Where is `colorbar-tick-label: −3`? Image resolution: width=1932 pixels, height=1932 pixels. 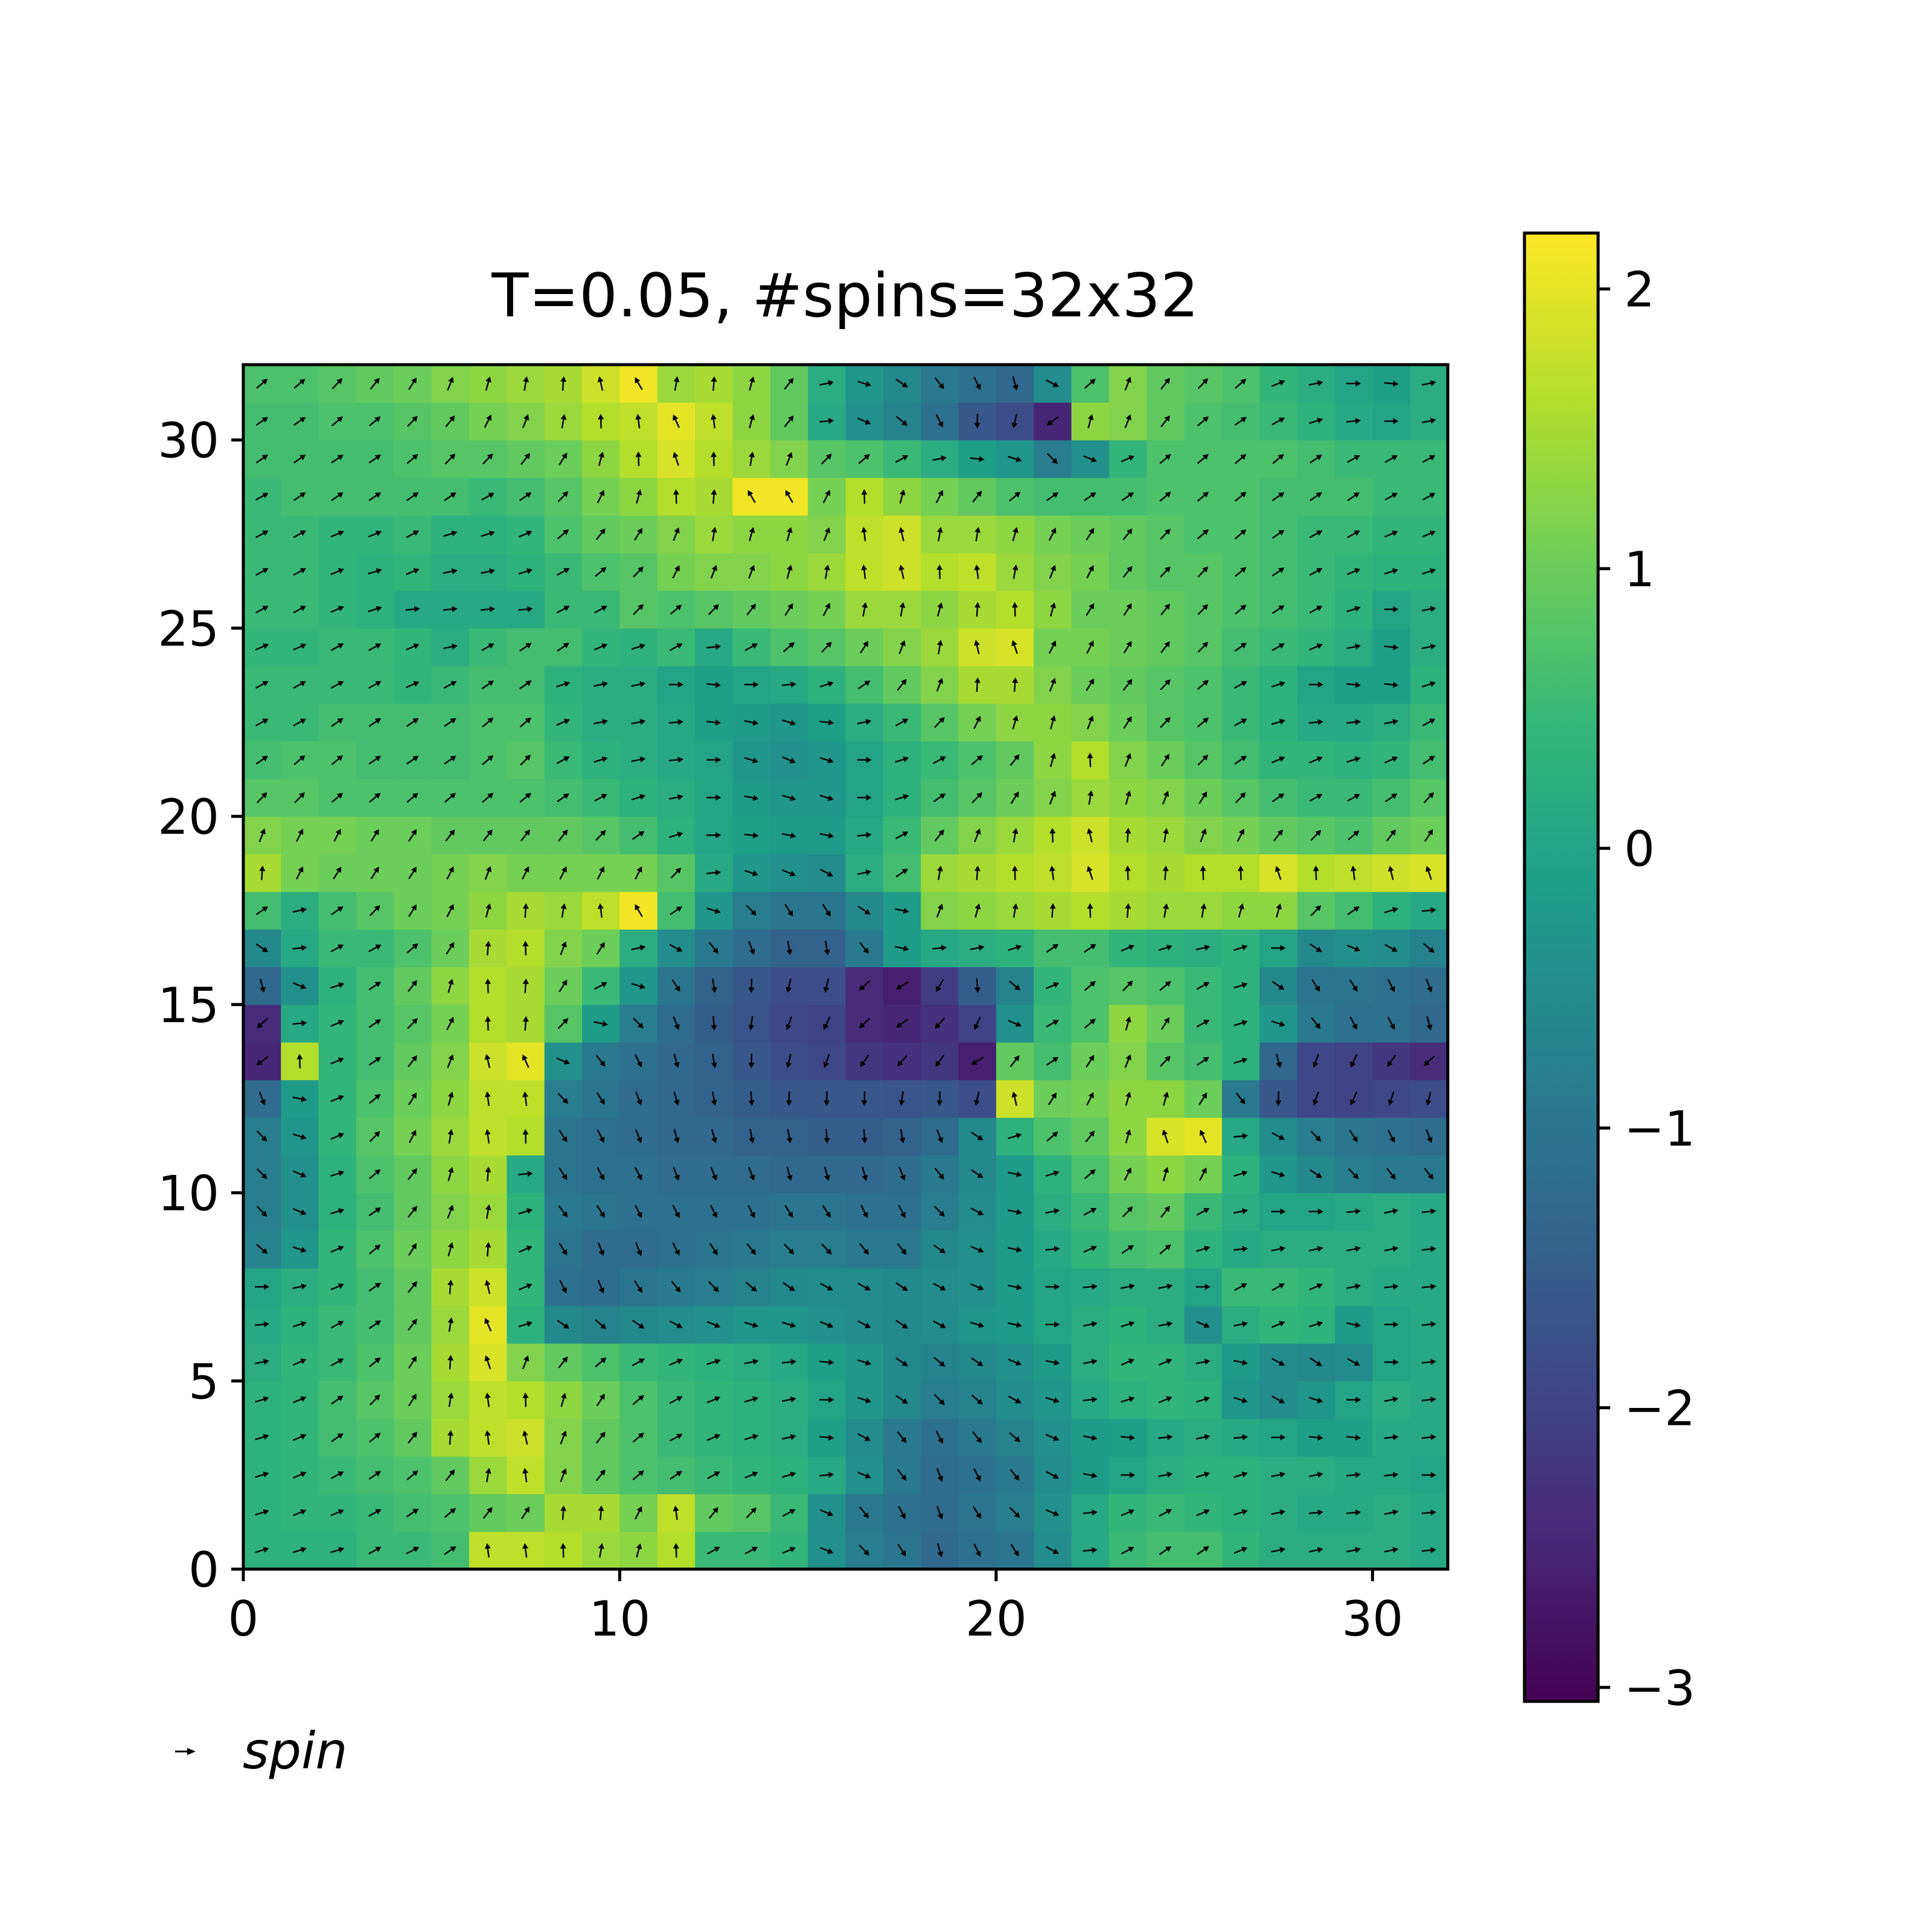
colorbar-tick-label: −3 is located at coordinates (1659, 1688).